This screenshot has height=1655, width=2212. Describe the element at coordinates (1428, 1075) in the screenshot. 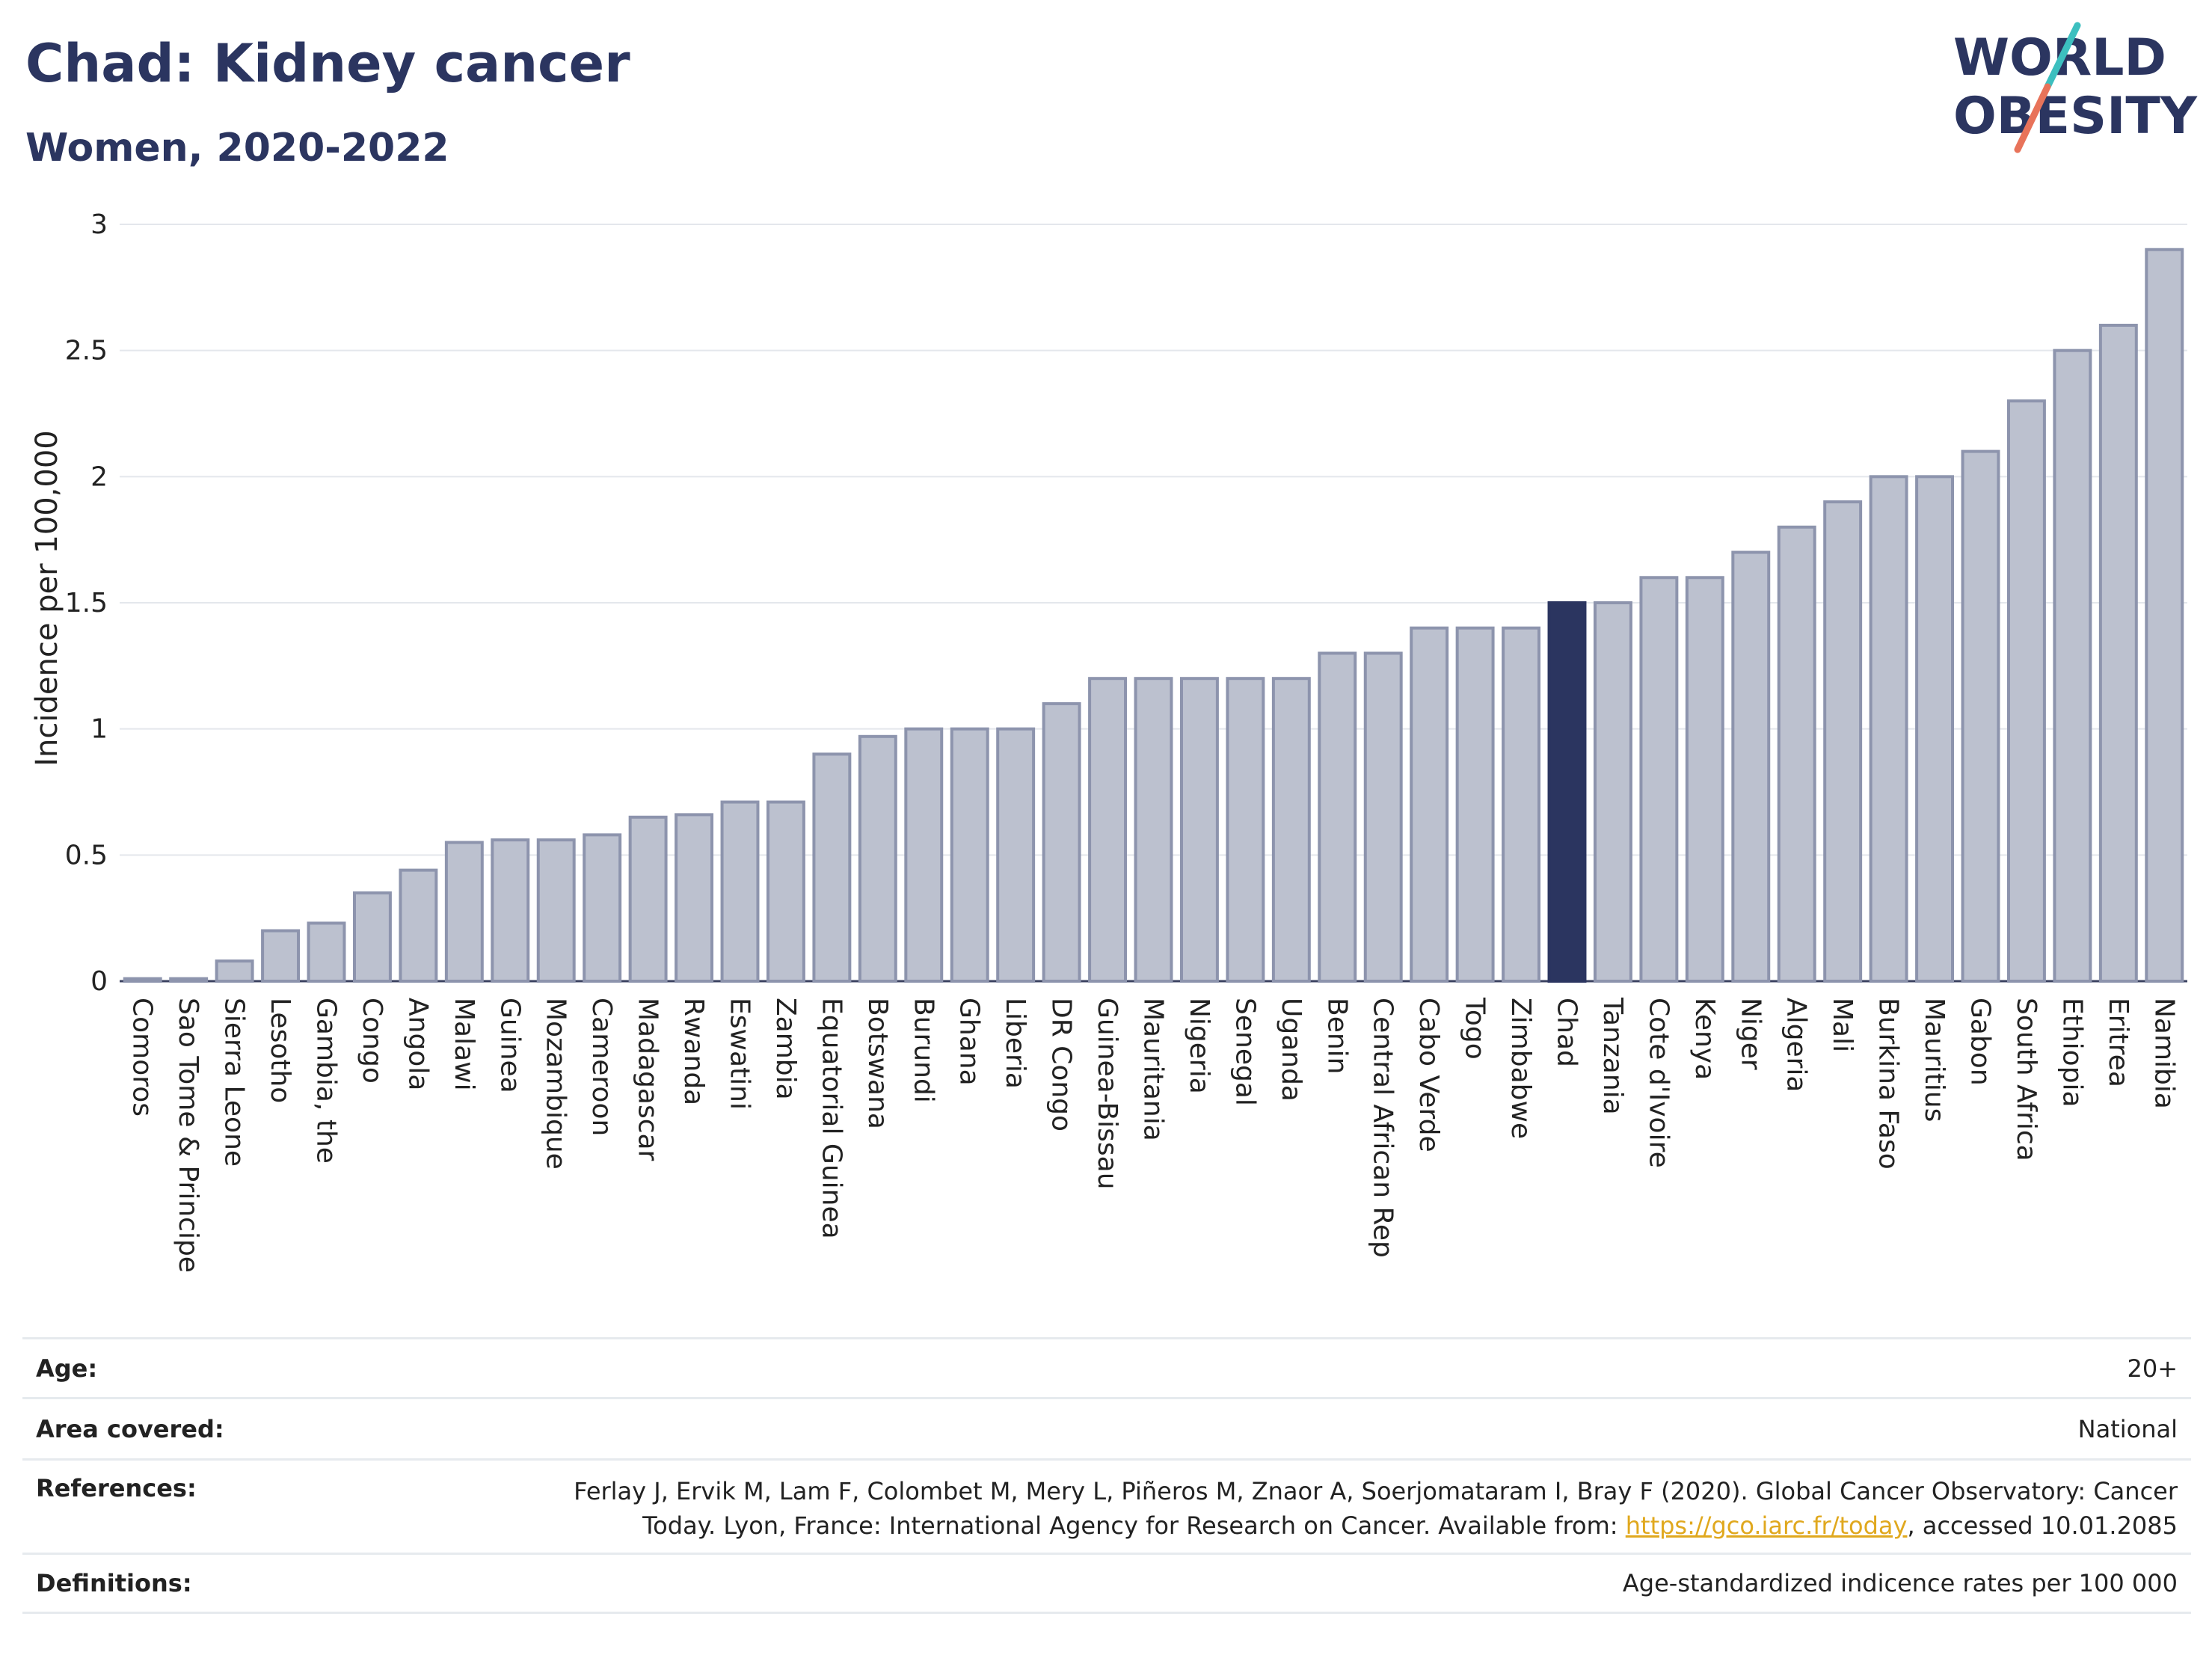

I see `x-tick-label: Cabo Verde` at that location.